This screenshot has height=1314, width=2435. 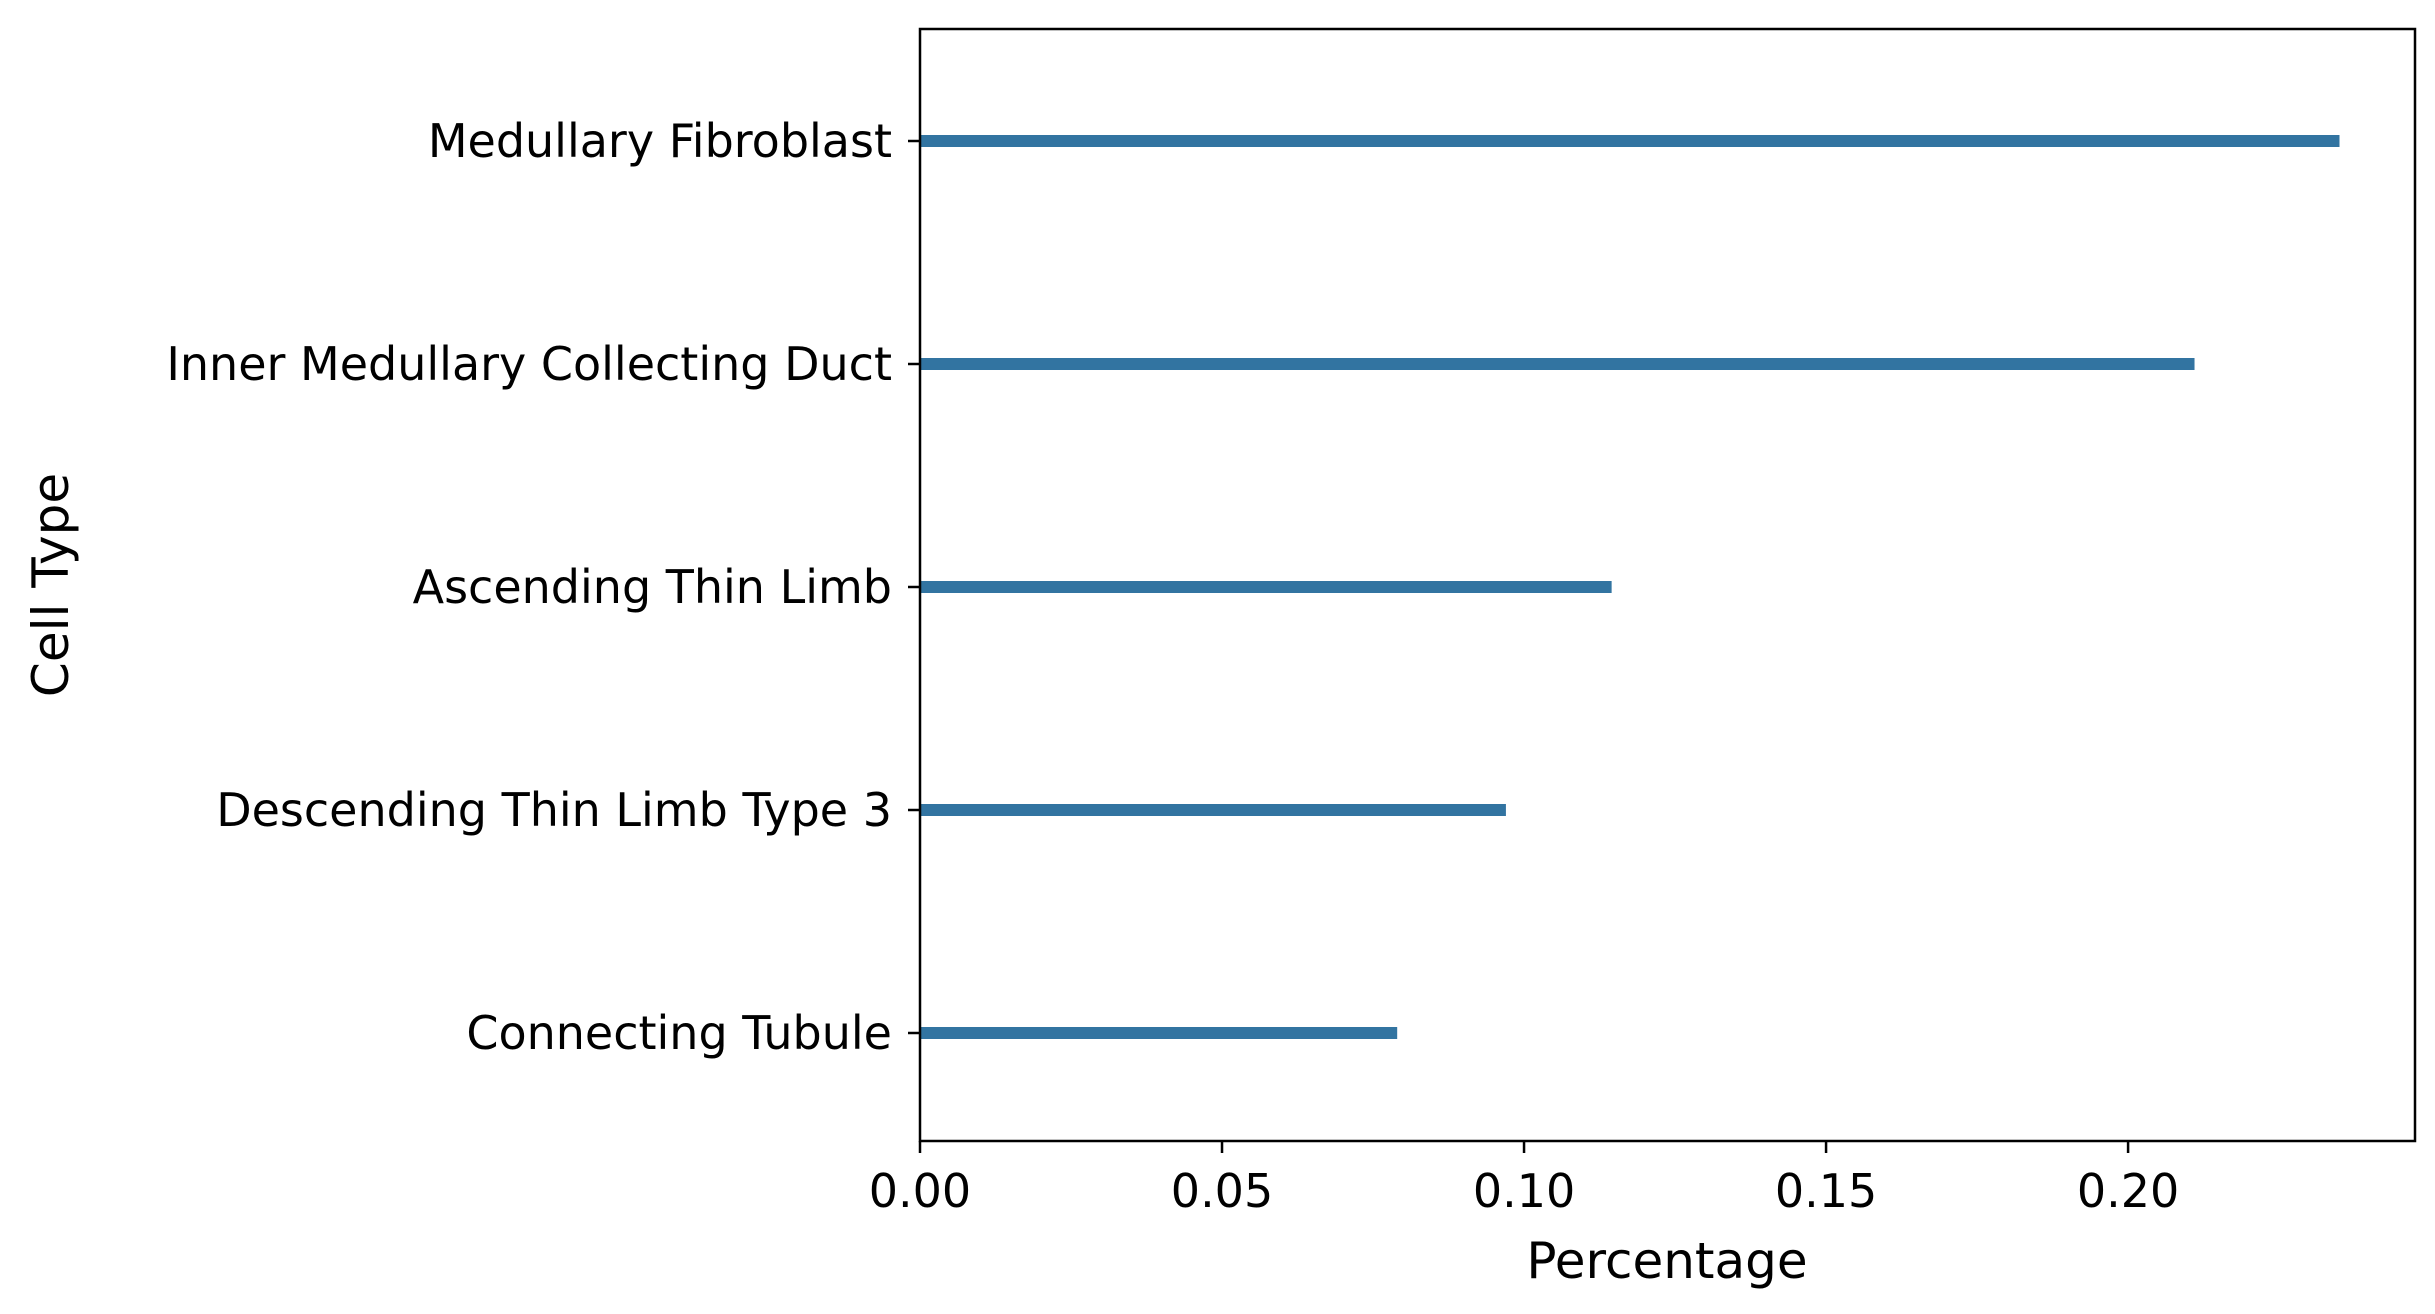 I want to click on x-tick-label-0: 0.00, so click(x=920, y=1191).